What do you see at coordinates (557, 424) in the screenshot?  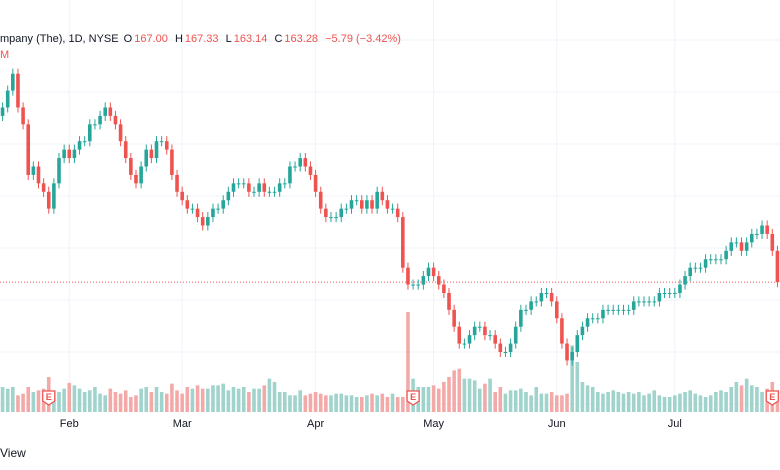 I see `x-tick-label: Jun` at bounding box center [557, 424].